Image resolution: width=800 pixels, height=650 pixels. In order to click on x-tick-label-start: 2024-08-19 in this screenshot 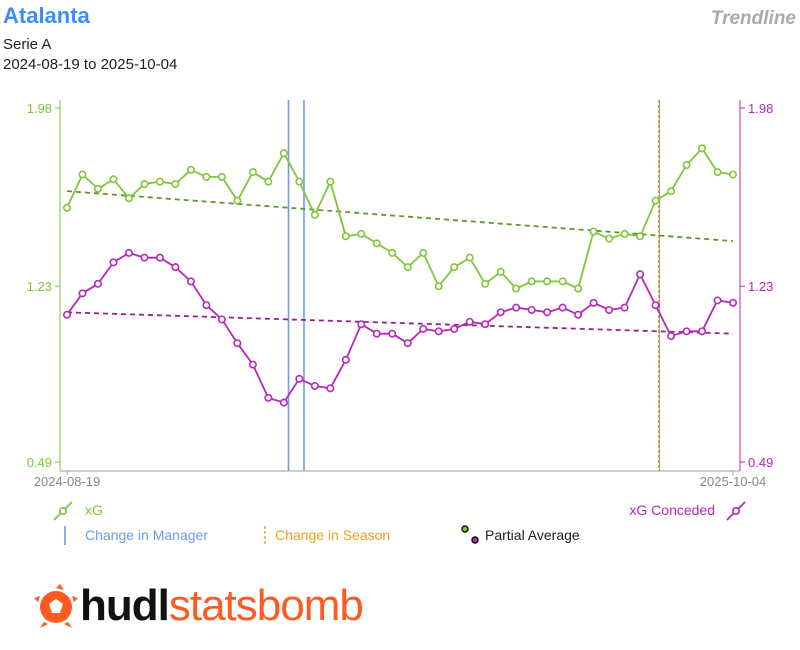, I will do `click(67, 481)`.